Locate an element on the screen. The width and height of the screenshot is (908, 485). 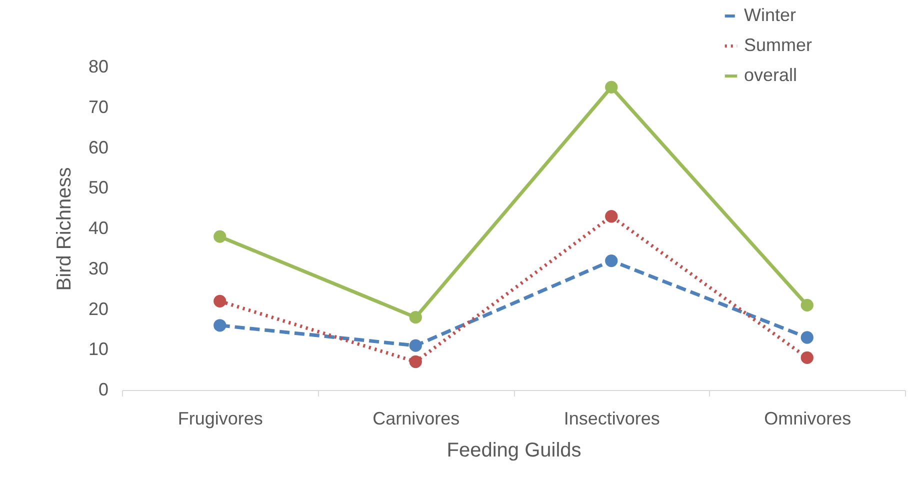
x-tick-label: Frugivores is located at coordinates (220, 418).